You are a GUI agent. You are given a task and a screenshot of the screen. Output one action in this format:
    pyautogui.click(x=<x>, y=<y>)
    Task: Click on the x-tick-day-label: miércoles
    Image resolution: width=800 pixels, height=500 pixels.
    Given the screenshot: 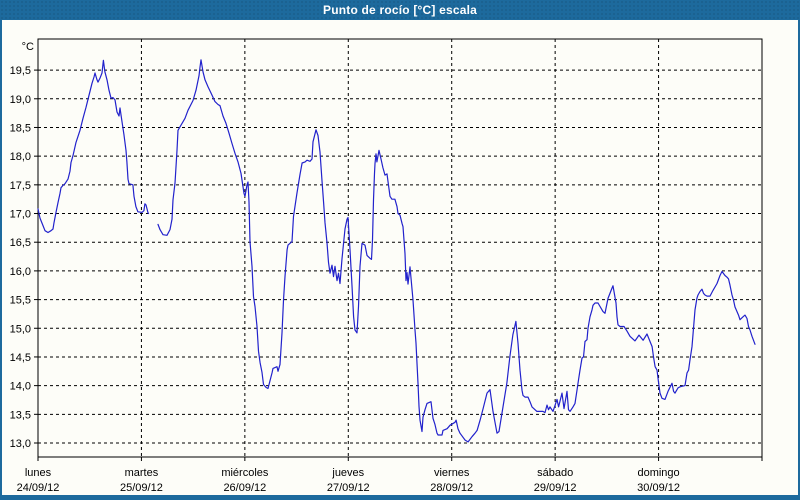 What is the action you would take?
    pyautogui.click(x=245, y=473)
    